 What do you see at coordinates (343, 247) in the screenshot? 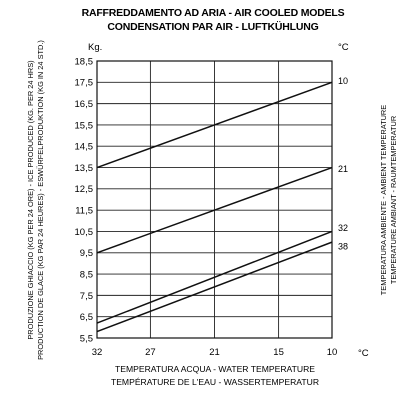
I see `series-label-38: 38` at bounding box center [343, 247].